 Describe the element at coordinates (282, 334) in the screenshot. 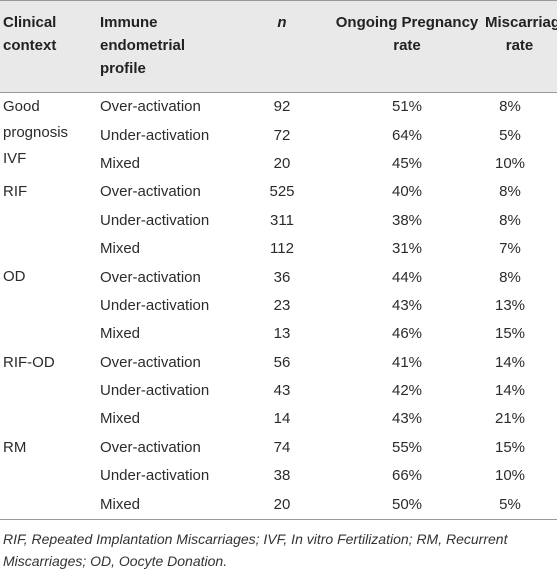

I see `value-cell: 13` at that location.